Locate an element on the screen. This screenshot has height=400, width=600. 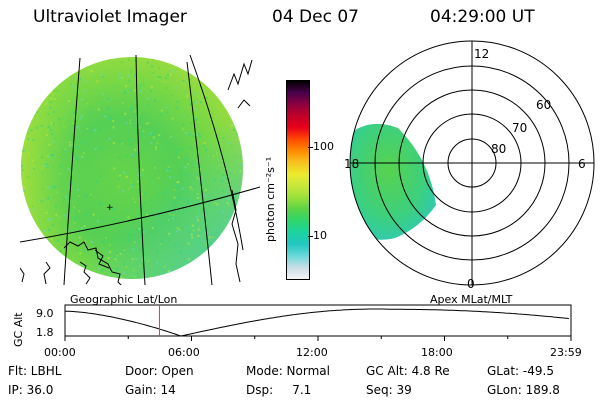
altitude-plot-frame is located at coordinates (318, 320).